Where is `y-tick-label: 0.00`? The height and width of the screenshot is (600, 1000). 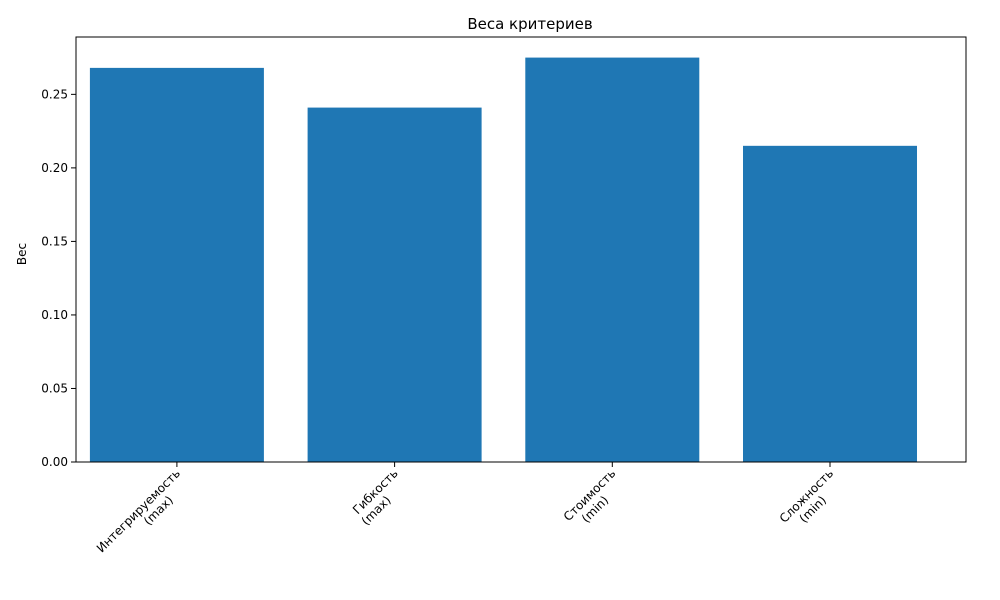 y-tick-label: 0.00 is located at coordinates (54, 462).